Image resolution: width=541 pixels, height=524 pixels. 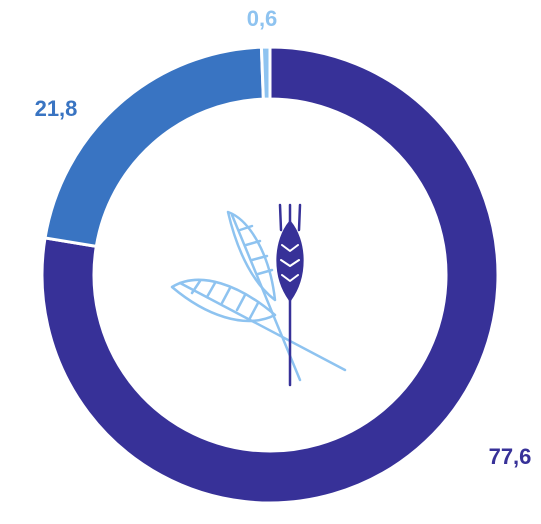 I want to click on data-label: 0,6, so click(x=262, y=18).